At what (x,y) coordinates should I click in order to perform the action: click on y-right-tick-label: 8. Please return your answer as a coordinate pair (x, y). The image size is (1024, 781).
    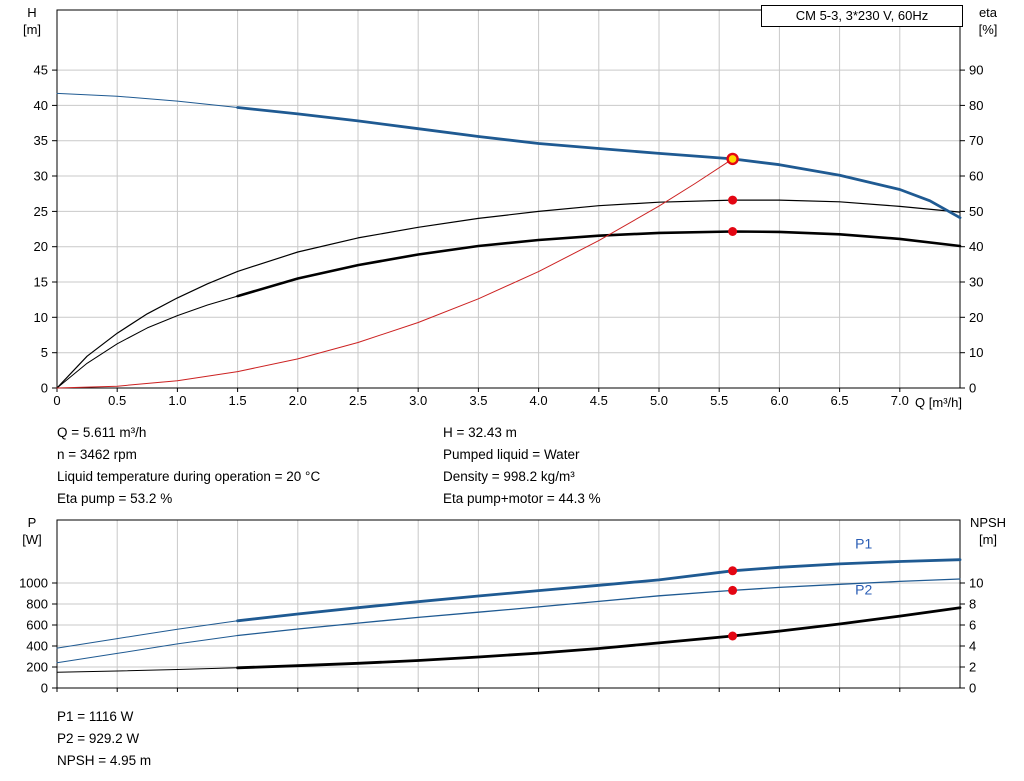
    Looking at the image, I should click on (972, 604).